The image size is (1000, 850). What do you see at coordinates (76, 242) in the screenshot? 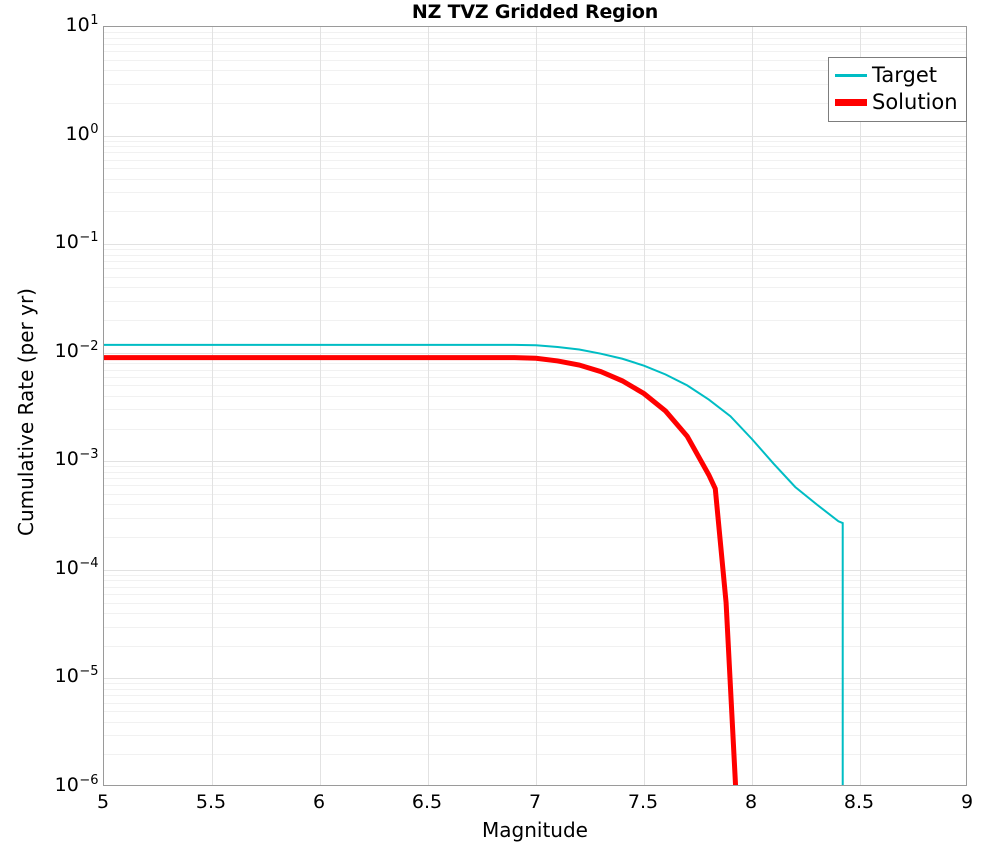
I see `y-tick-label: 10⁻¹` at bounding box center [76, 242].